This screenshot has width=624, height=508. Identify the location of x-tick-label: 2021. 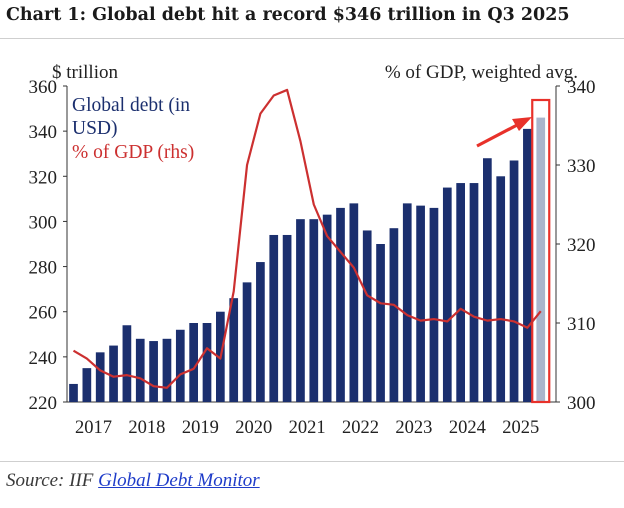
(307, 428).